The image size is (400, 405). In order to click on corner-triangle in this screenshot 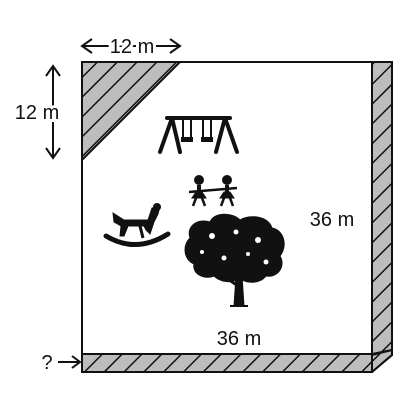, I will do `click(132, 112)`.